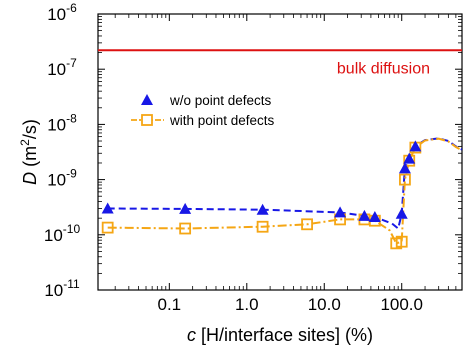 The image size is (465, 352). Describe the element at coordinates (71, 284) in the screenshot. I see `y-tick-exp: -11` at that location.